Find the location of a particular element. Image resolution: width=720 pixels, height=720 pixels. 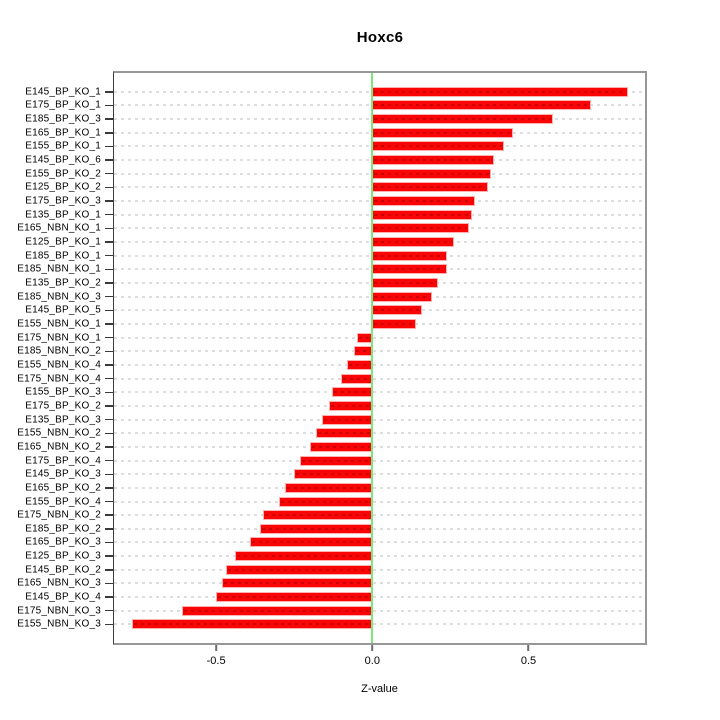

bar-row: E175_BP_KO_4 is located at coordinates (335, 461).